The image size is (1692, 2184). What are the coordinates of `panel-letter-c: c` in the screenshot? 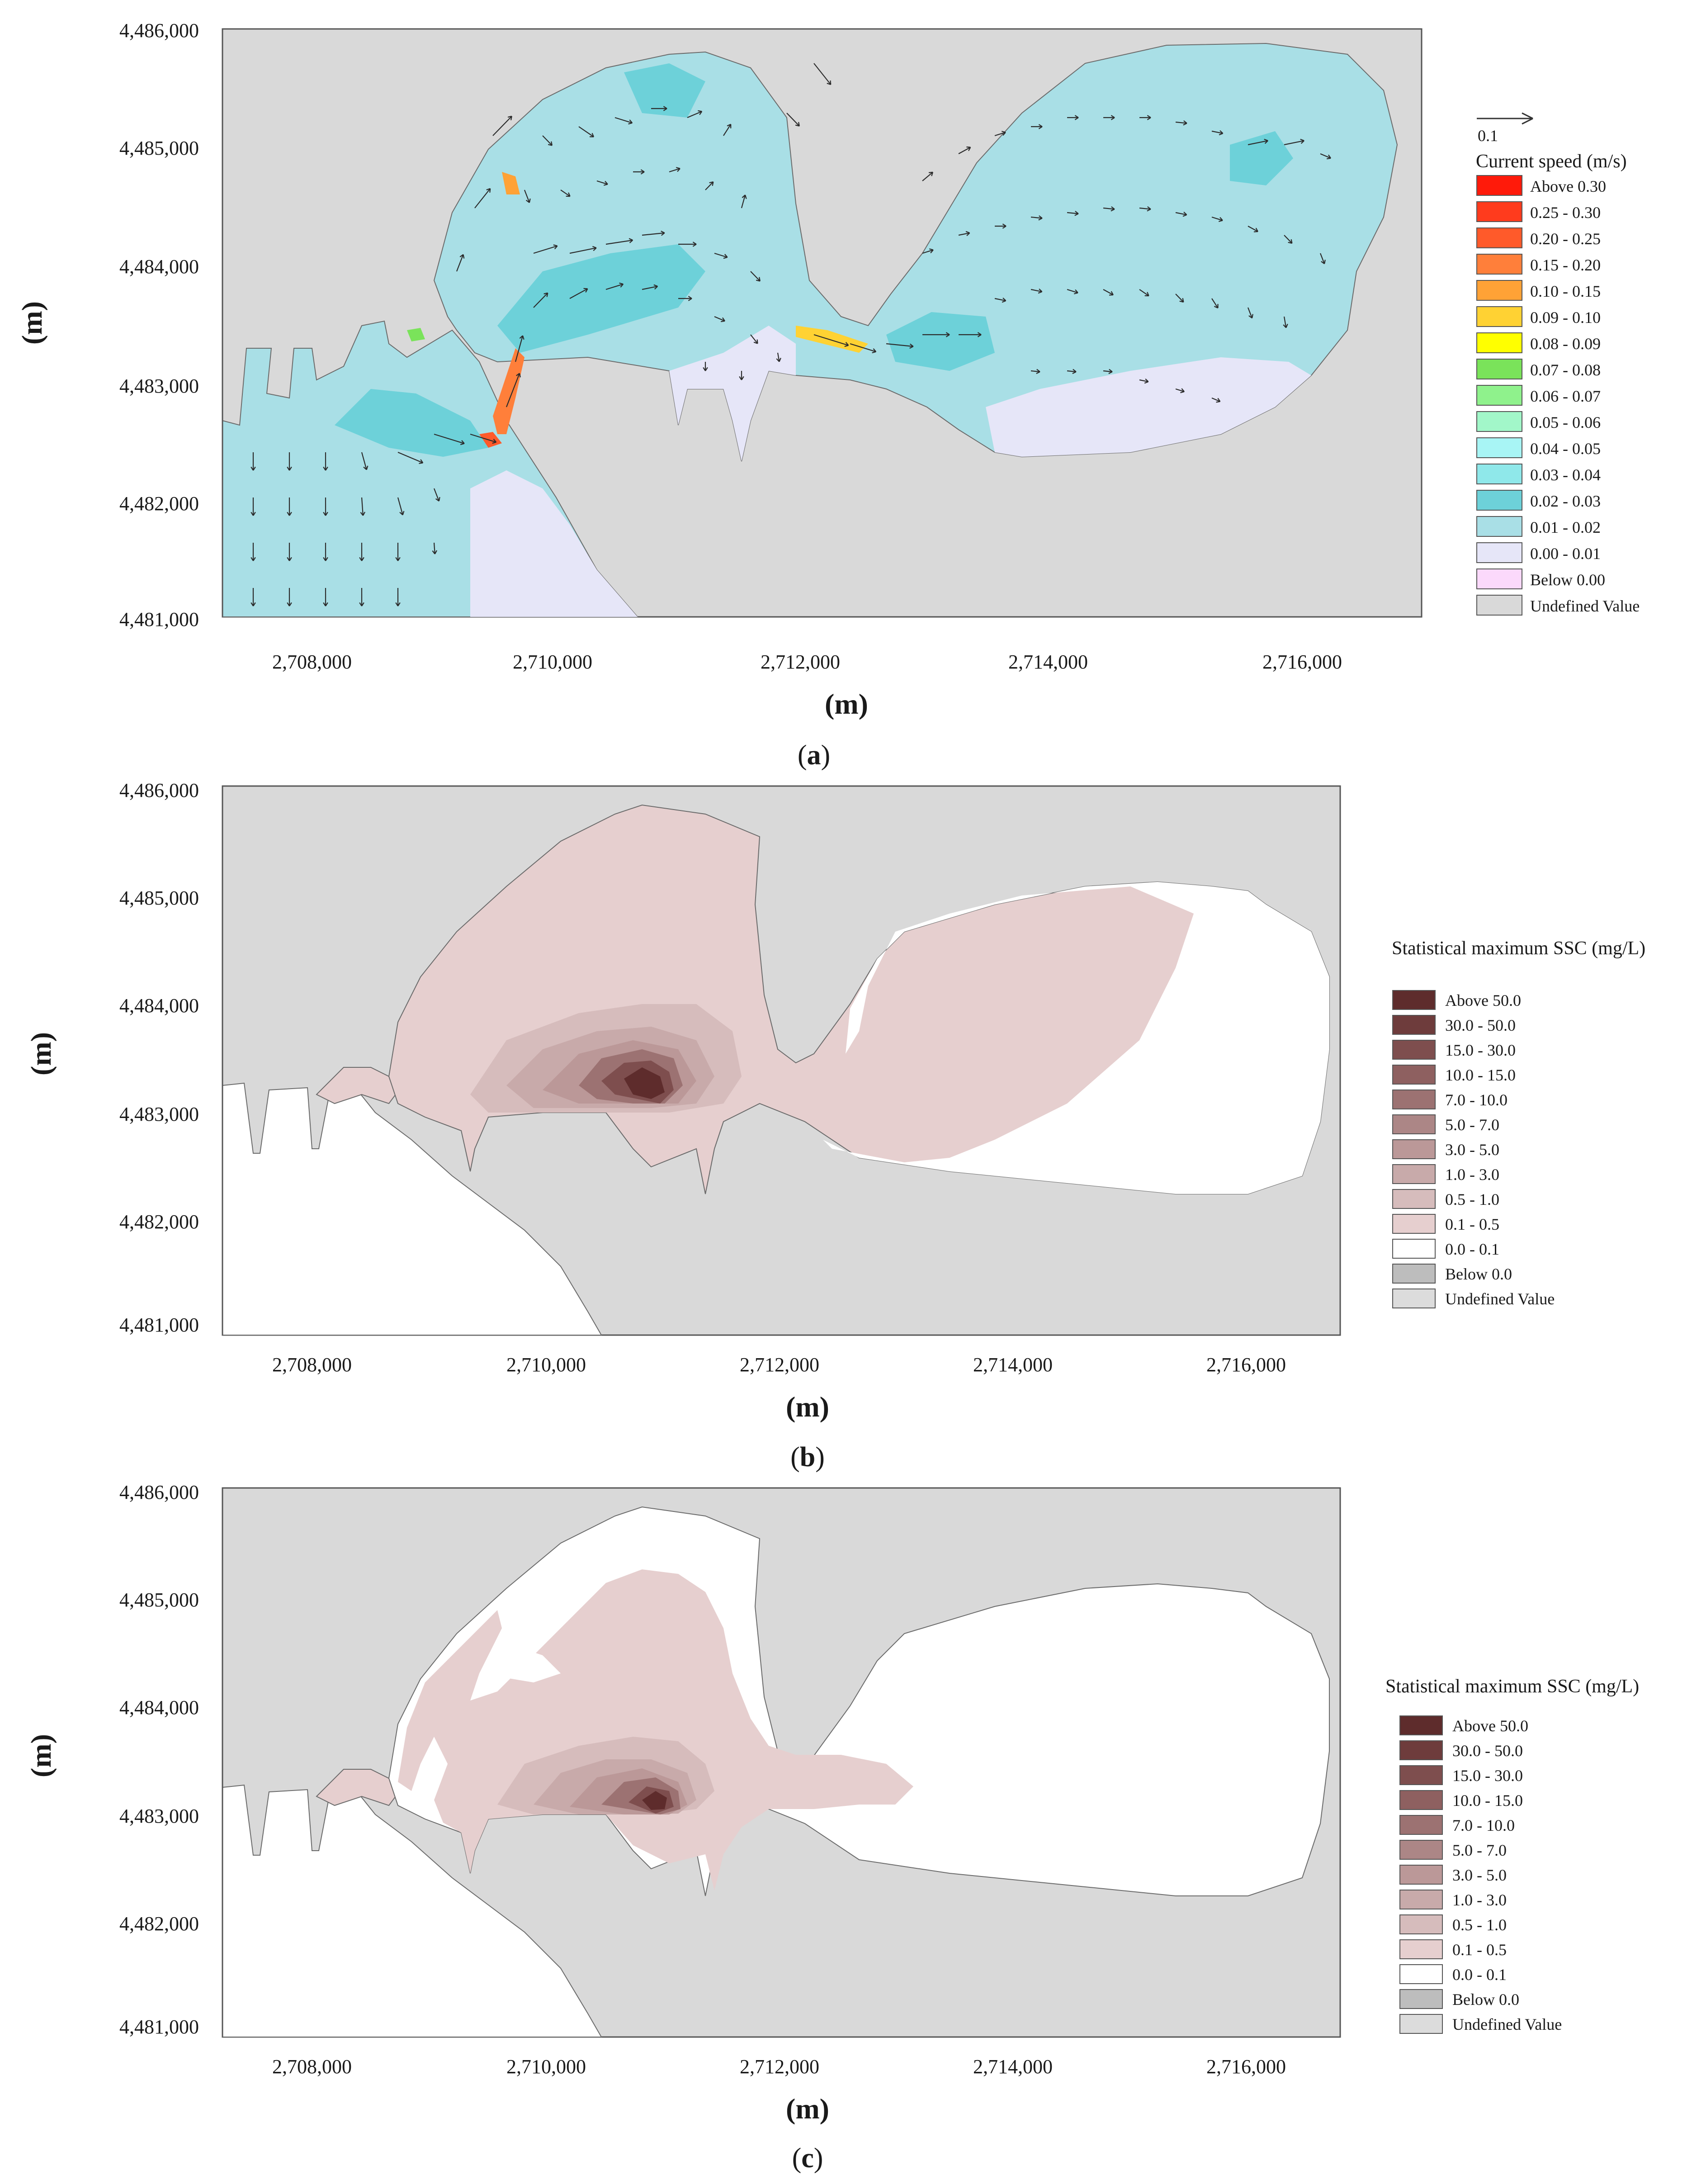 It's located at (807, 2158).